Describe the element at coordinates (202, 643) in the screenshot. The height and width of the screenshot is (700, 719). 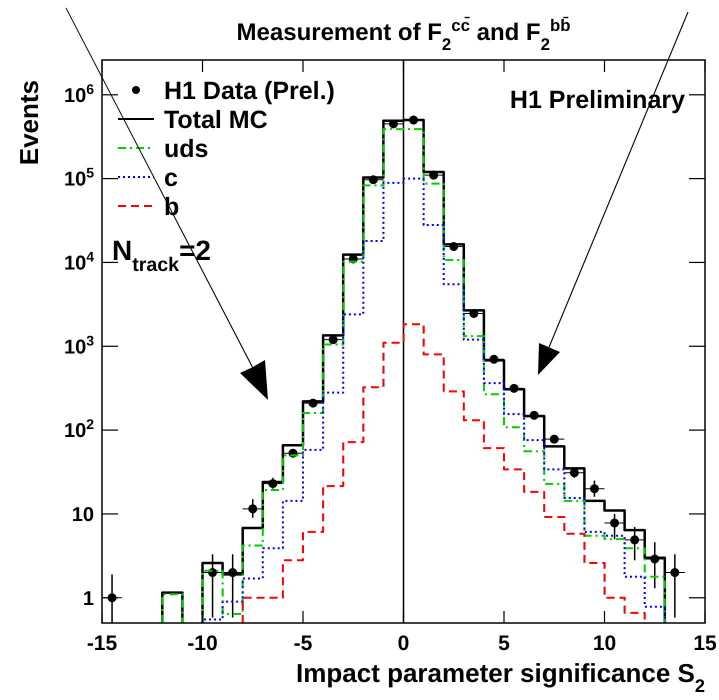
I see `x-tick-label: -10` at that location.